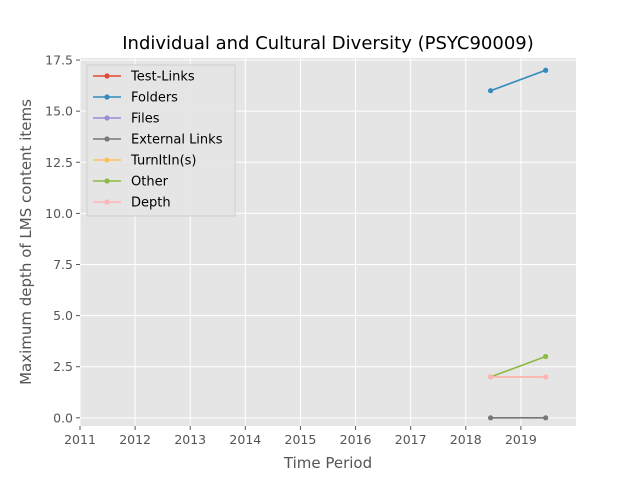 Image resolution: width=640 pixels, height=480 pixels. I want to click on x-tick-label: 2011, so click(80, 439).